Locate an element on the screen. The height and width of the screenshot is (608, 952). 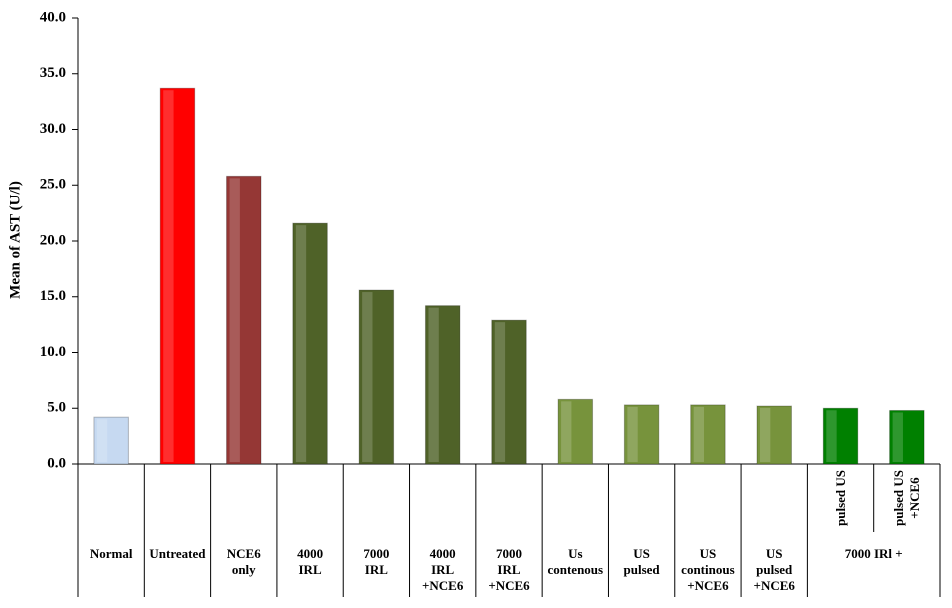
x-tick-label: pulsed US +NCE6 is located at coordinates (906, 498).